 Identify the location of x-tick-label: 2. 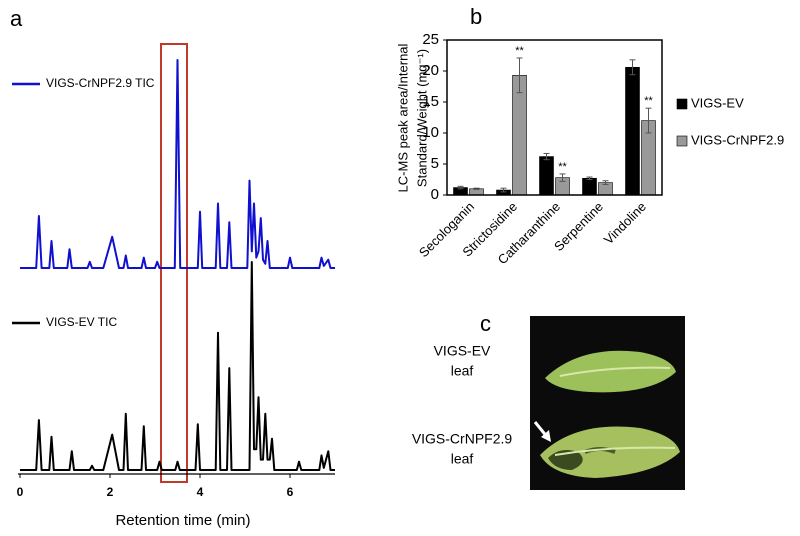
(110, 492).